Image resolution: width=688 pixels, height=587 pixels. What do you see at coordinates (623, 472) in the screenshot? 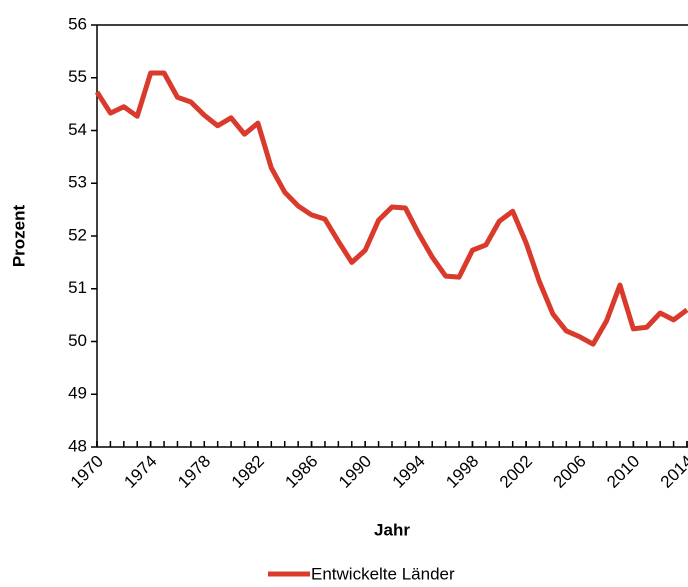
I see `x-tick-label: 2010` at bounding box center [623, 472].